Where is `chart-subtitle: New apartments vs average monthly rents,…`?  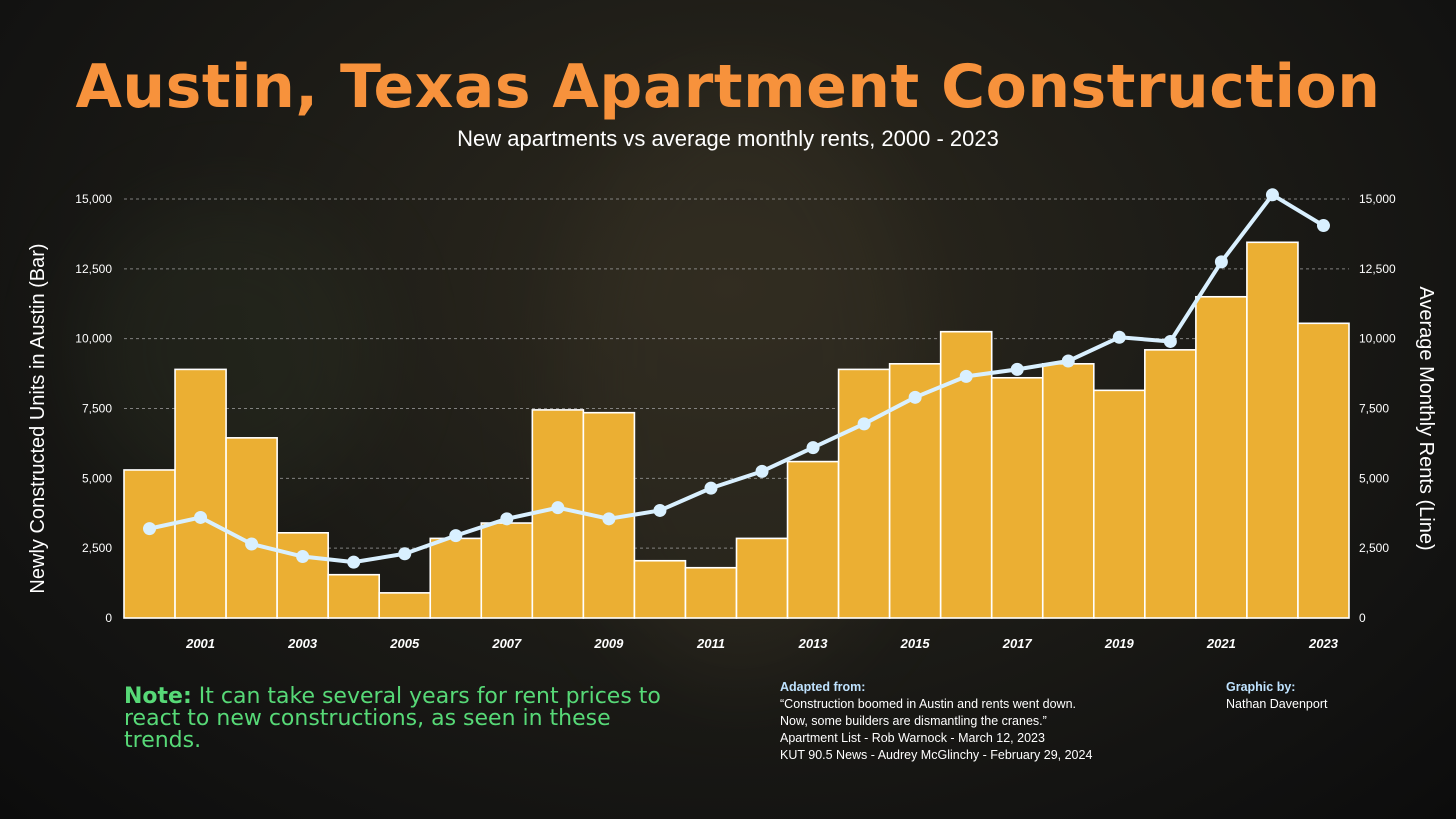
chart-subtitle: New apartments vs average monthly rents,… is located at coordinates (728, 138).